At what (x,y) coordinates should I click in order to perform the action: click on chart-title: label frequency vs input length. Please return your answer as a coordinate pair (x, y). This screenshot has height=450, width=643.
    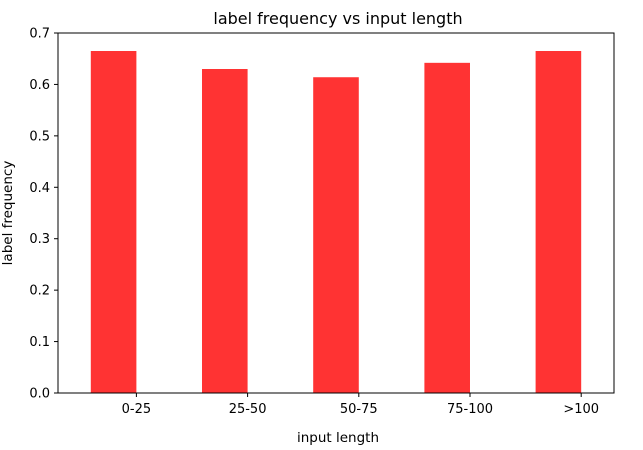
    Looking at the image, I should click on (337, 18).